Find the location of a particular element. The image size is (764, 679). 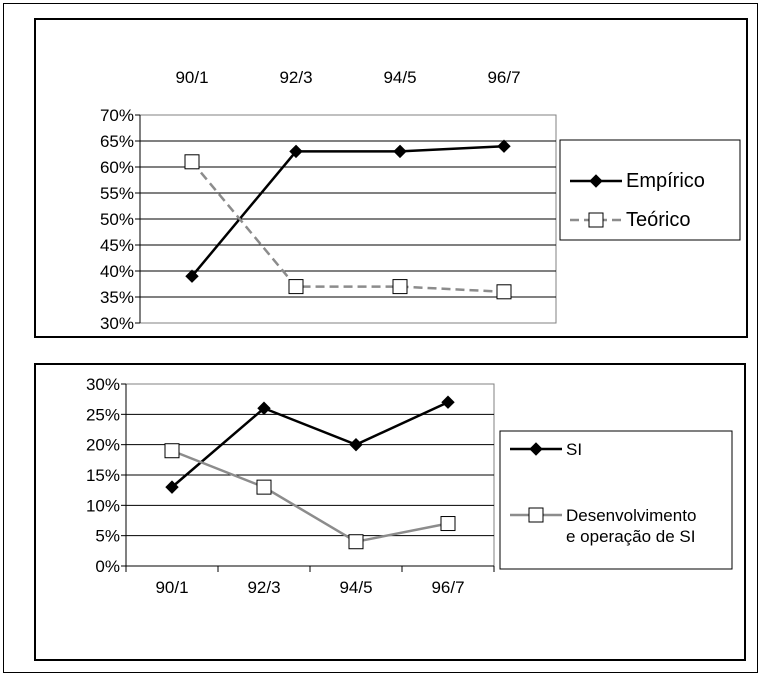

chart-top-x-tick-label: 96/7 is located at coordinates (503, 77).